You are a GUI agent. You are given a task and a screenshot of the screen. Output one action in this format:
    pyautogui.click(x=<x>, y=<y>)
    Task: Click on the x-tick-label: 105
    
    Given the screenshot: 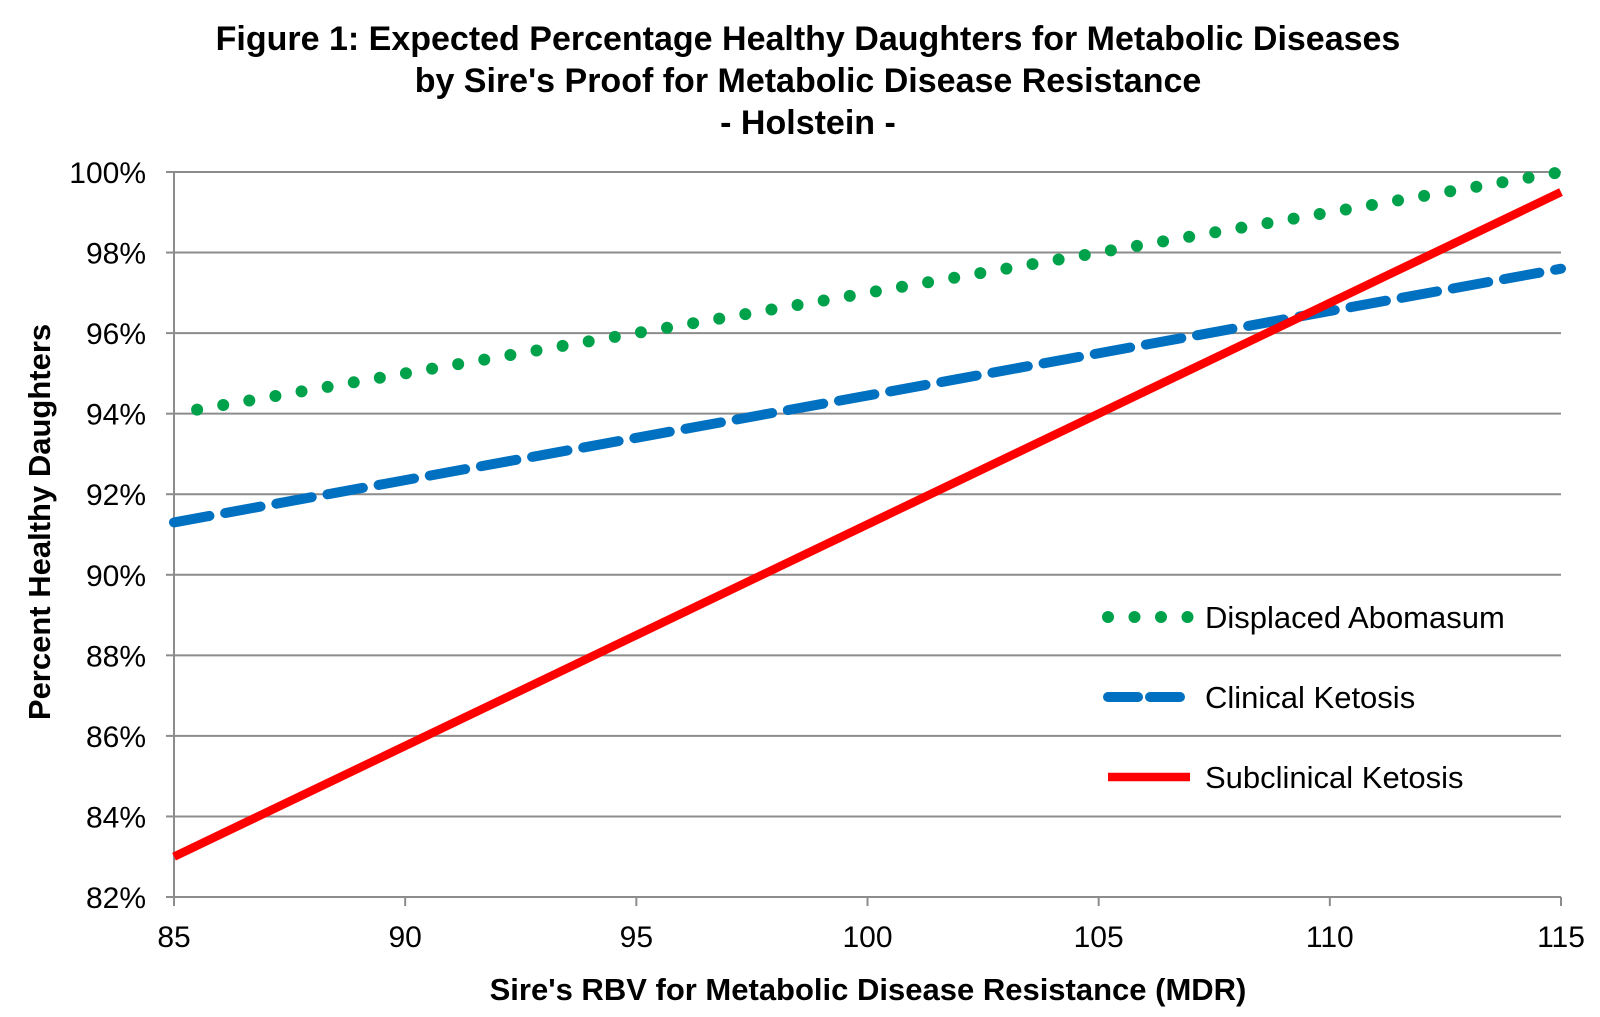 What is the action you would take?
    pyautogui.click(x=1099, y=937)
    